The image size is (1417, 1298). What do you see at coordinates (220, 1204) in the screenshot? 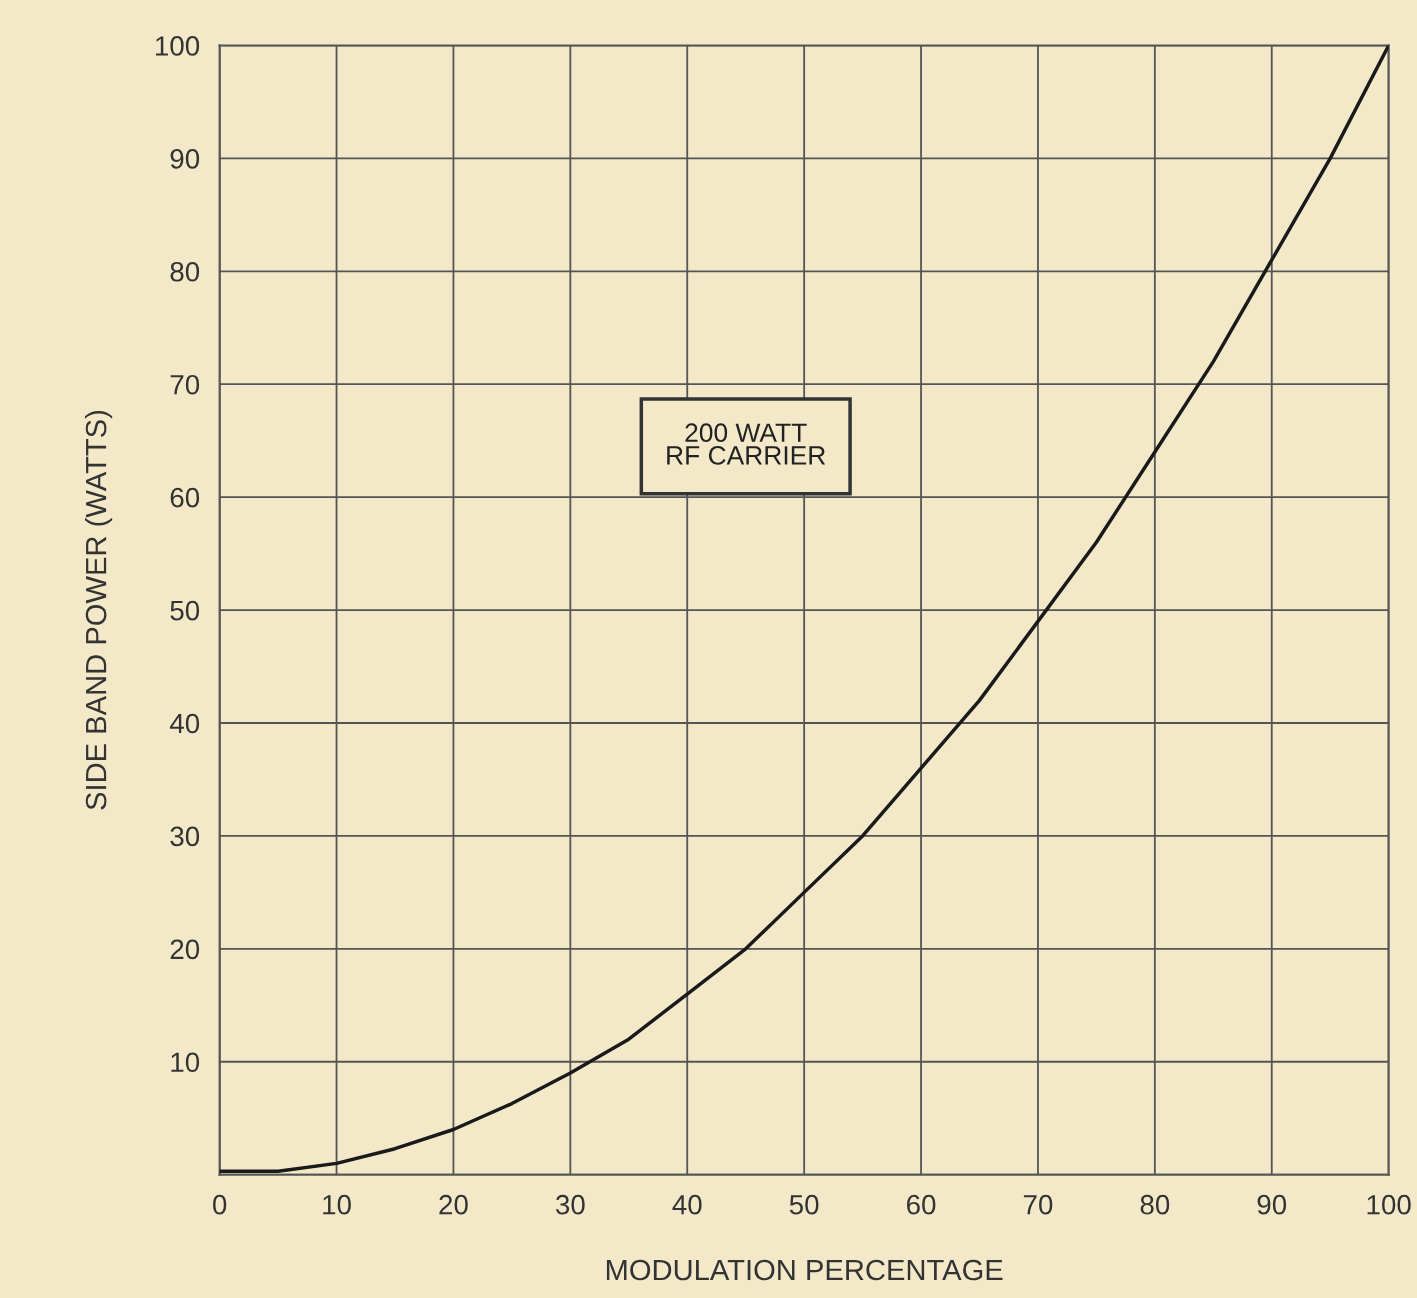
I see `x-tick-label: 0` at bounding box center [220, 1204].